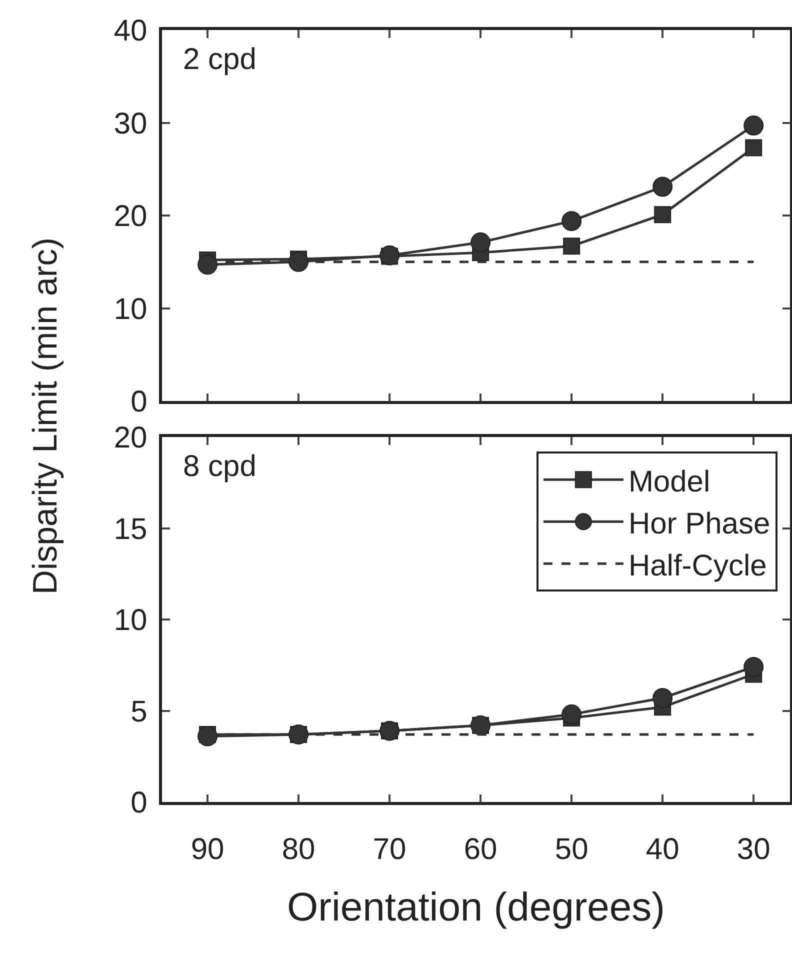 Image resolution: width=792 pixels, height=954 pixels. I want to click on legend-label: Model, so click(669, 481).